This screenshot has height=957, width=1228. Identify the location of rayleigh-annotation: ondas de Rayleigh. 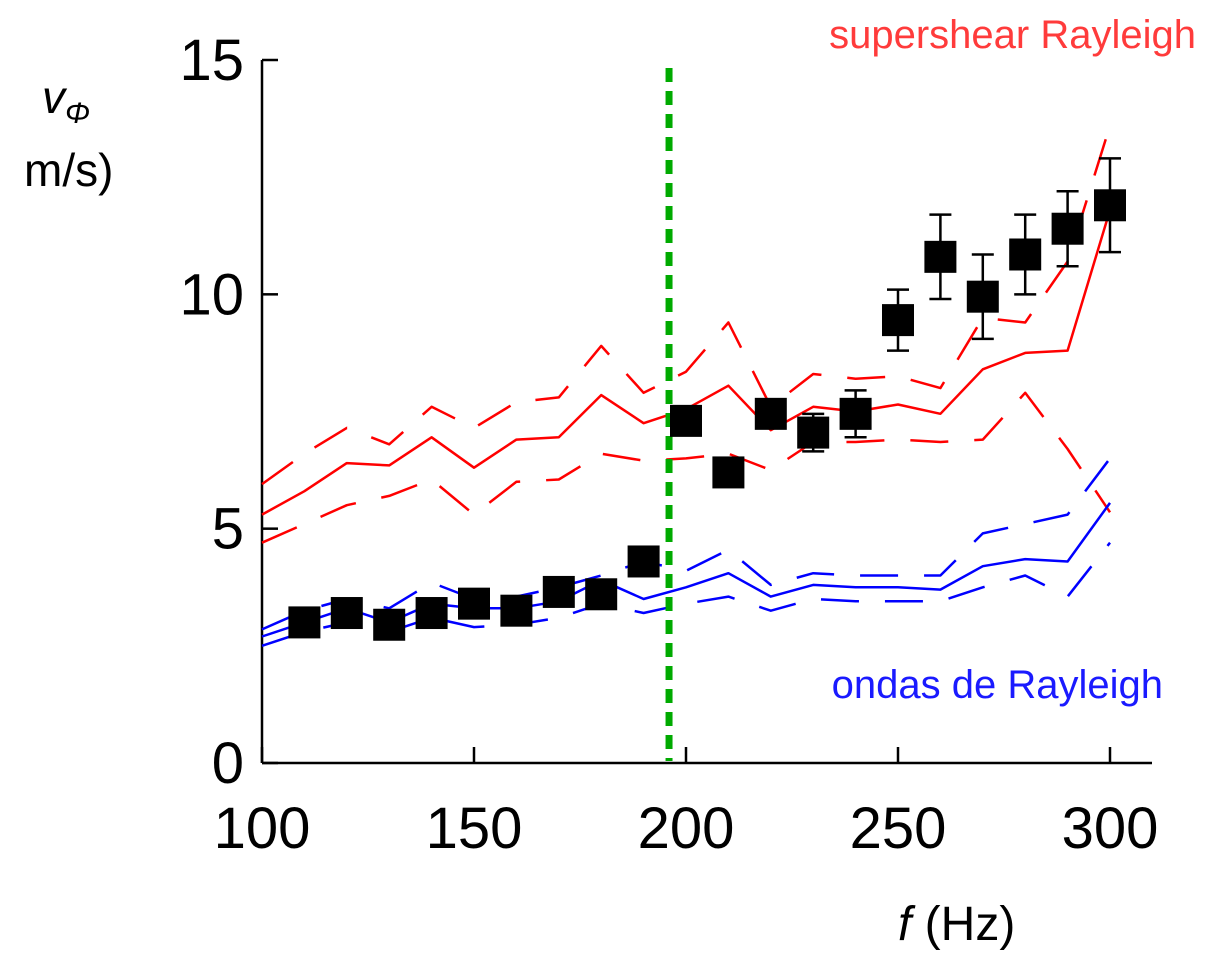
(997, 685).